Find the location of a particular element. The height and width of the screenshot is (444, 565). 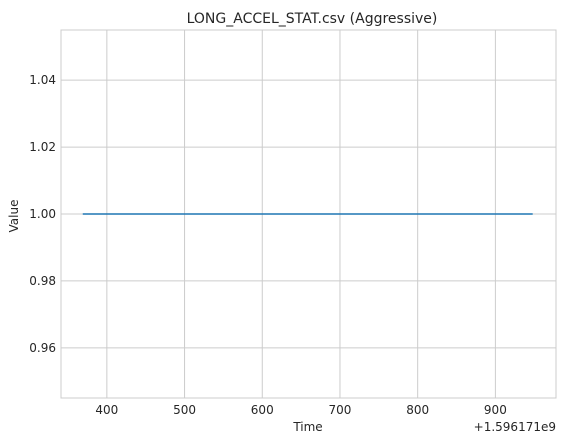

y-tick-label: 0.96 is located at coordinates (42, 348).